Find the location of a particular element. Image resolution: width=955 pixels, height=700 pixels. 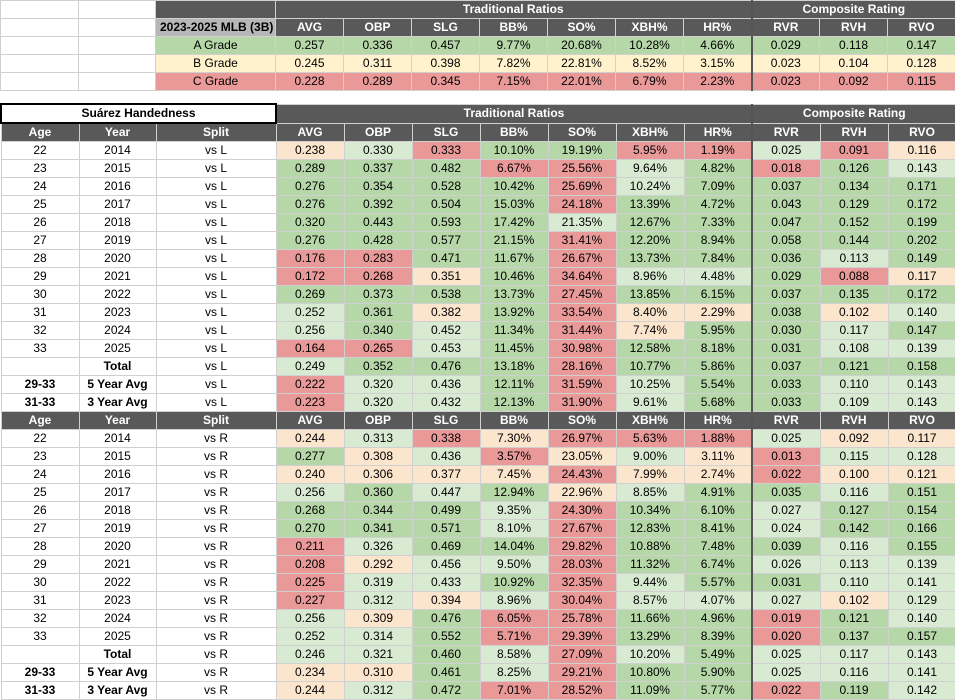

stat-cell: 0.341 is located at coordinates (378, 529).